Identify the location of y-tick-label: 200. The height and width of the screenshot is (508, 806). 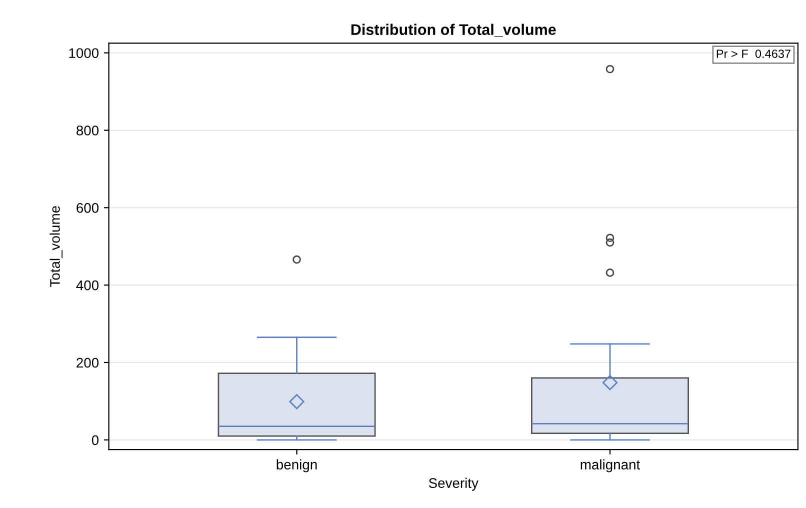
(87, 363).